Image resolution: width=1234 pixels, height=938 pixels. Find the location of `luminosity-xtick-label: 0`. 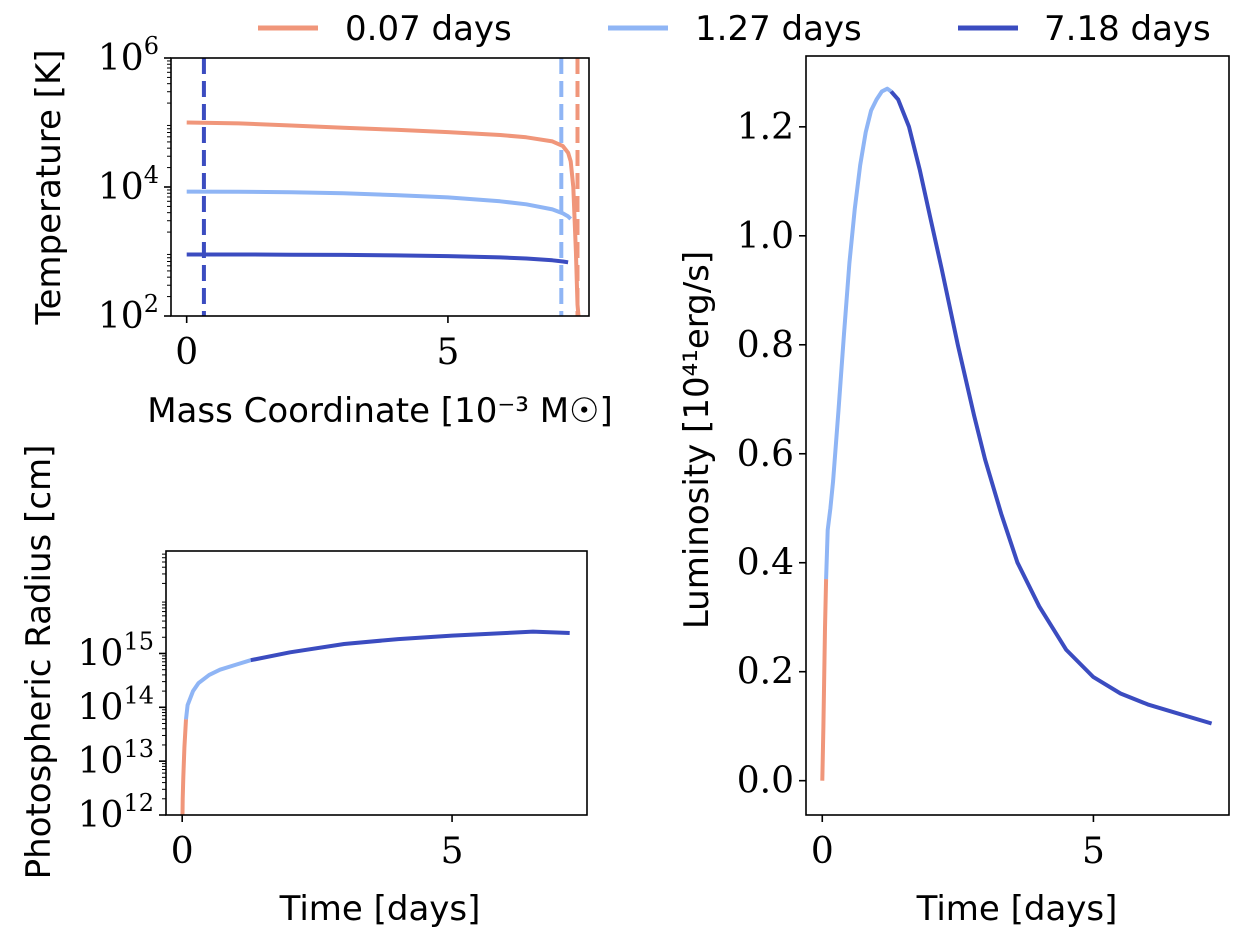

luminosity-xtick-label: 0 is located at coordinates (822, 851).